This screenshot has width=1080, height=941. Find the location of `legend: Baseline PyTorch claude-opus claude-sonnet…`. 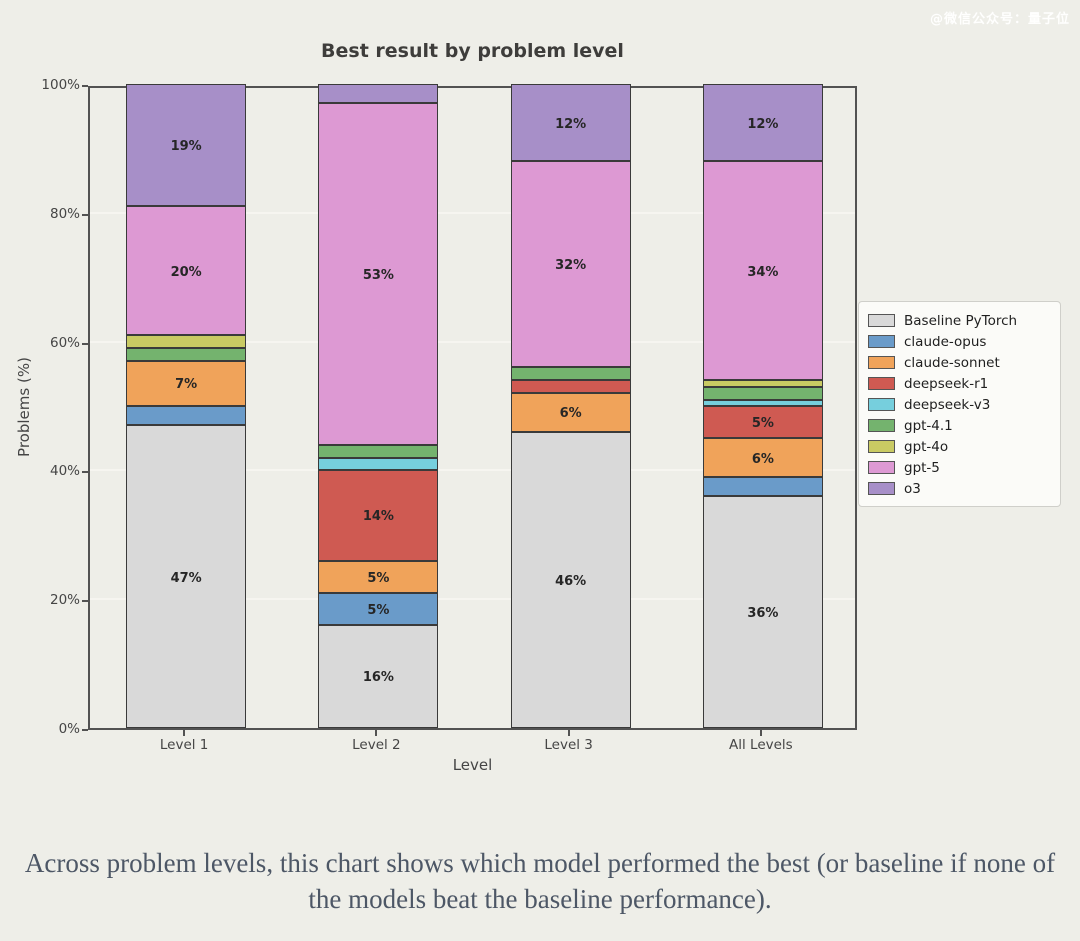

legend: Baseline PyTorch claude-opus claude-sonnet… is located at coordinates (959, 404).